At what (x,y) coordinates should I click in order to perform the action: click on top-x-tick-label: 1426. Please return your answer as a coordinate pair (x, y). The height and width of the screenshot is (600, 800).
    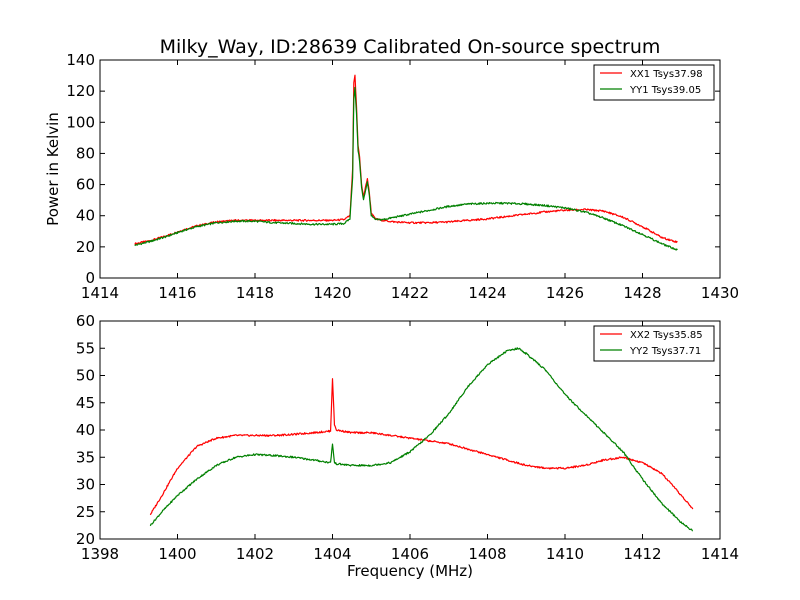
    Looking at the image, I should click on (565, 293).